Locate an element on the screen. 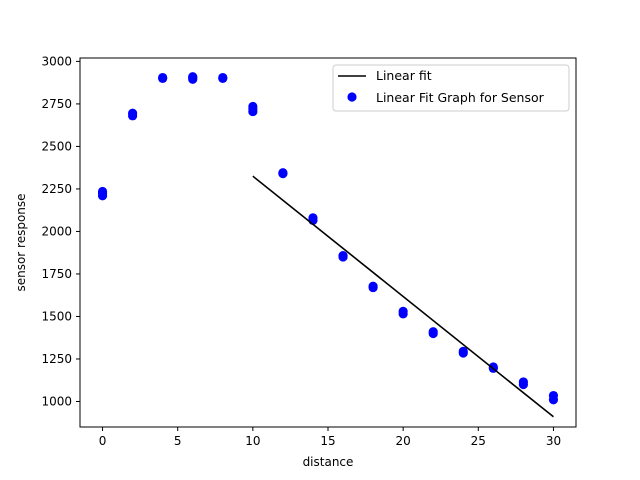 The height and width of the screenshot is (480, 640). x-tick-label: 25 is located at coordinates (478, 441).